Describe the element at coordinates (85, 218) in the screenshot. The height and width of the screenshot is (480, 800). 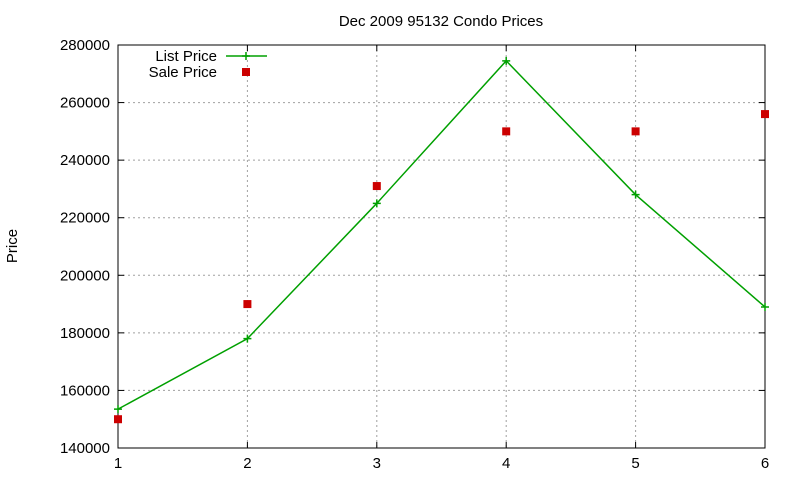
I see `y-tick-label: 220000` at that location.